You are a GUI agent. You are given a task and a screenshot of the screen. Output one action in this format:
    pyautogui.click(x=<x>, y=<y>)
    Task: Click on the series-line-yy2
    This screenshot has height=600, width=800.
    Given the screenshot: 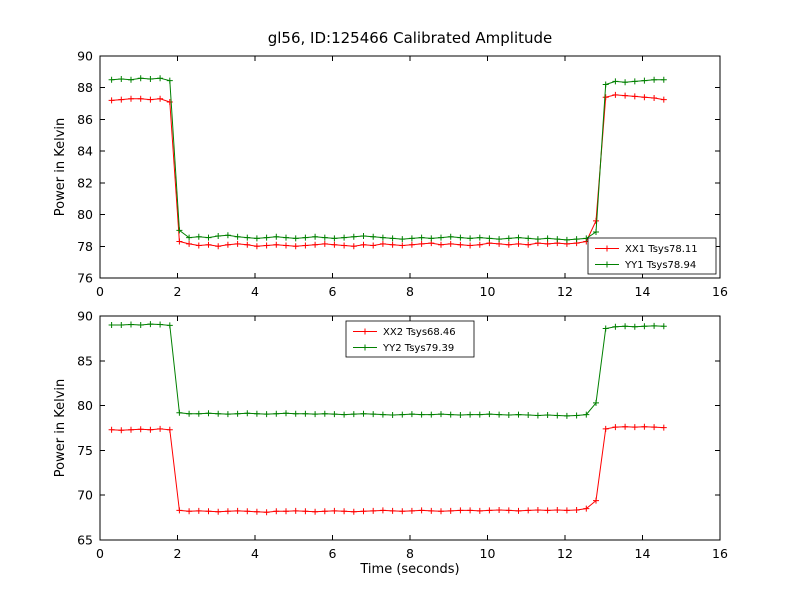 What is the action you would take?
    pyautogui.click(x=387, y=370)
    